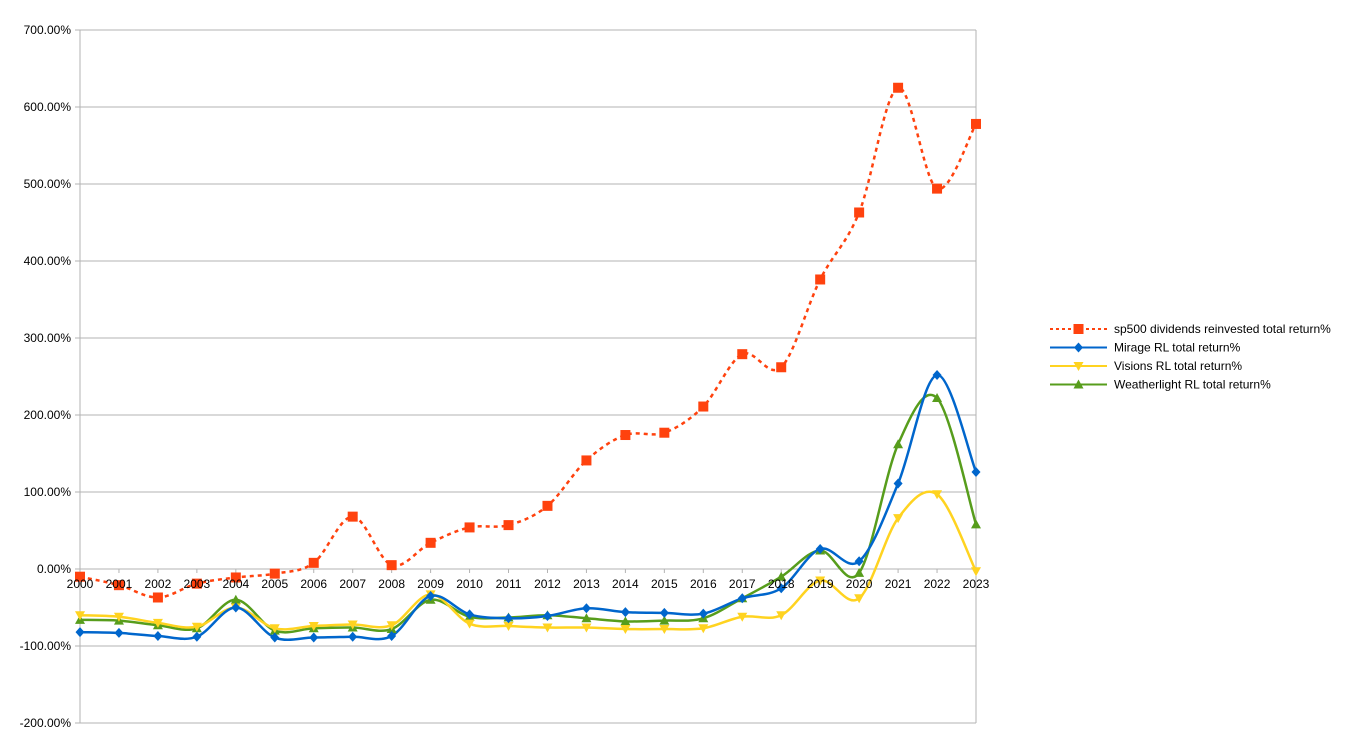 The width and height of the screenshot is (1352, 738). Describe the element at coordinates (625, 584) in the screenshot. I see `x-tick-label: 2014` at that location.